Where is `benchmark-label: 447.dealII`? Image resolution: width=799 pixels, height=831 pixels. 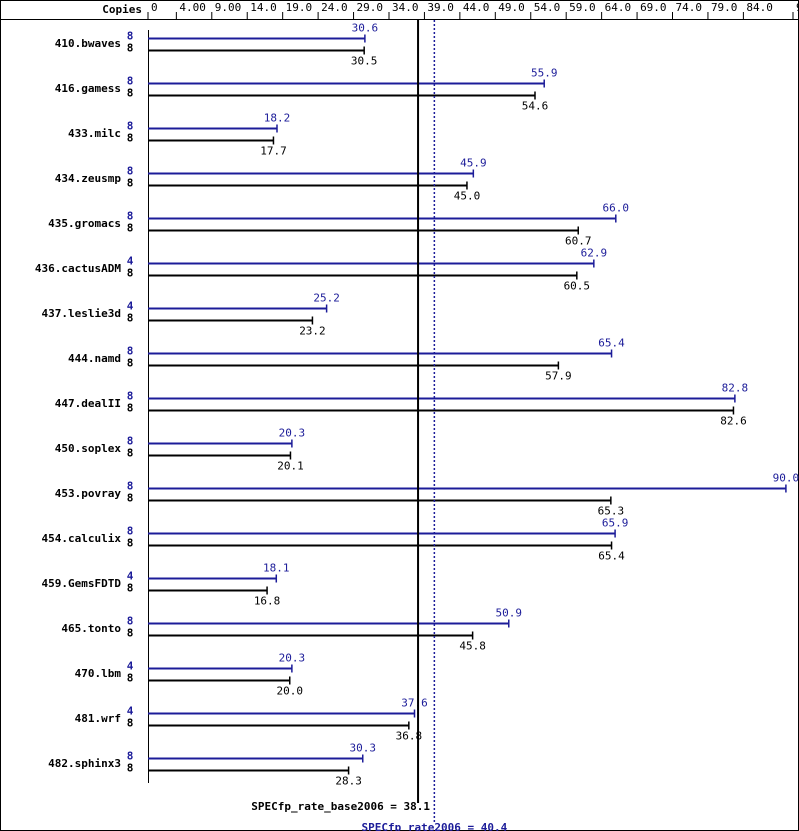 benchmark-label: 447.dealII is located at coordinates (88, 403).